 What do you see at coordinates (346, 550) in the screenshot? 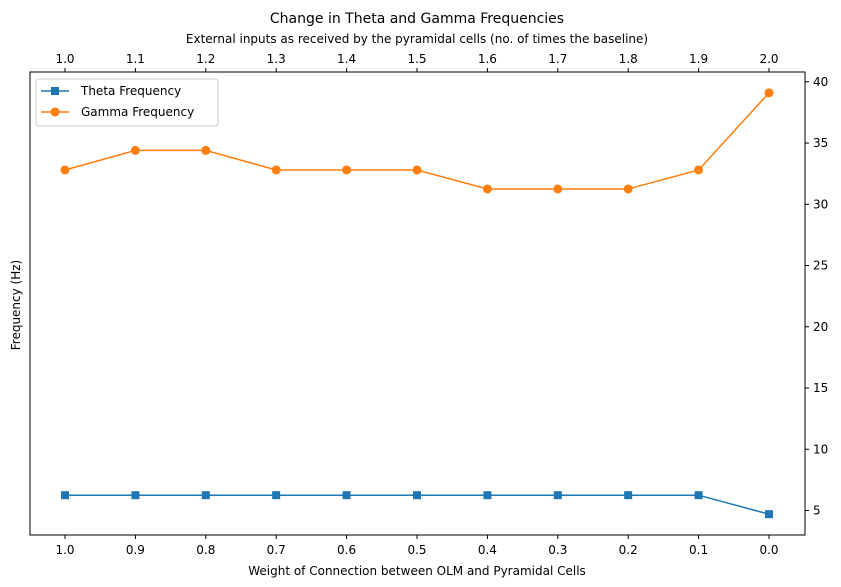
I see `x-tick-label: 0.6` at bounding box center [346, 550].